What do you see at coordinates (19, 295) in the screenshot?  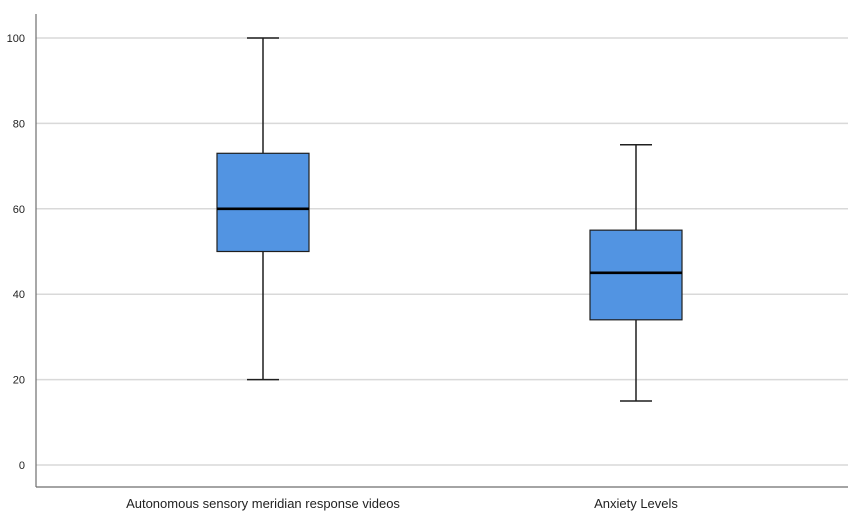 I see `y-tick-label: 40` at bounding box center [19, 295].